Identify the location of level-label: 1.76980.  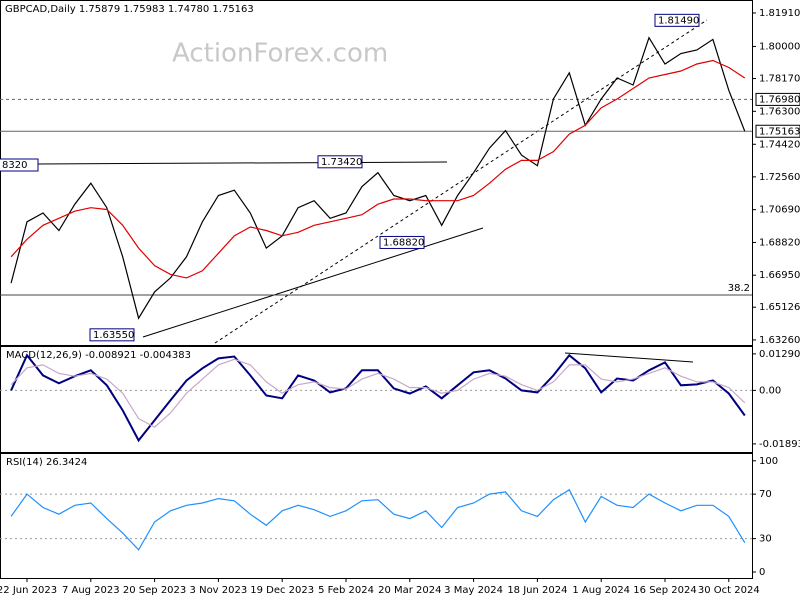
(779, 99).